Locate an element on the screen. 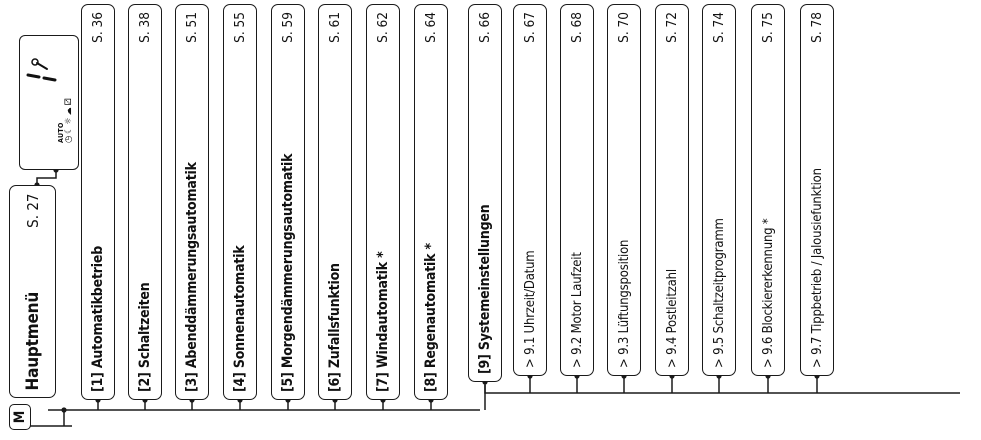 Image resolution: width=981 pixels, height=440 pixels. main-menu-title: Hauptmenü is located at coordinates (32, 340).